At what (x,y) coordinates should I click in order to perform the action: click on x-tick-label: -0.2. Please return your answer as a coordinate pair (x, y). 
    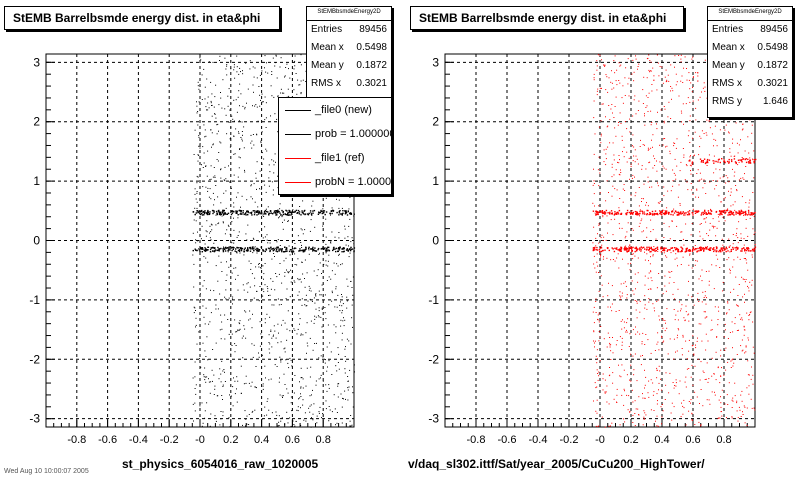
    Looking at the image, I should click on (569, 440).